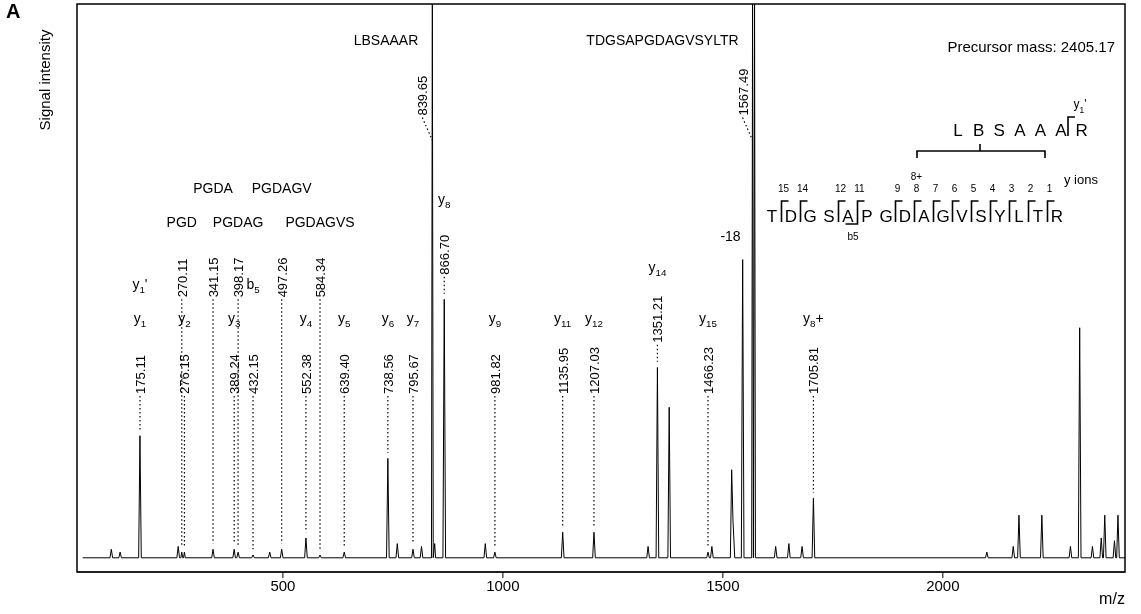 The width and height of the screenshot is (1141, 614). What do you see at coordinates (1031, 46) in the screenshot?
I see `annotation: Precursor mass: 2405.17` at bounding box center [1031, 46].